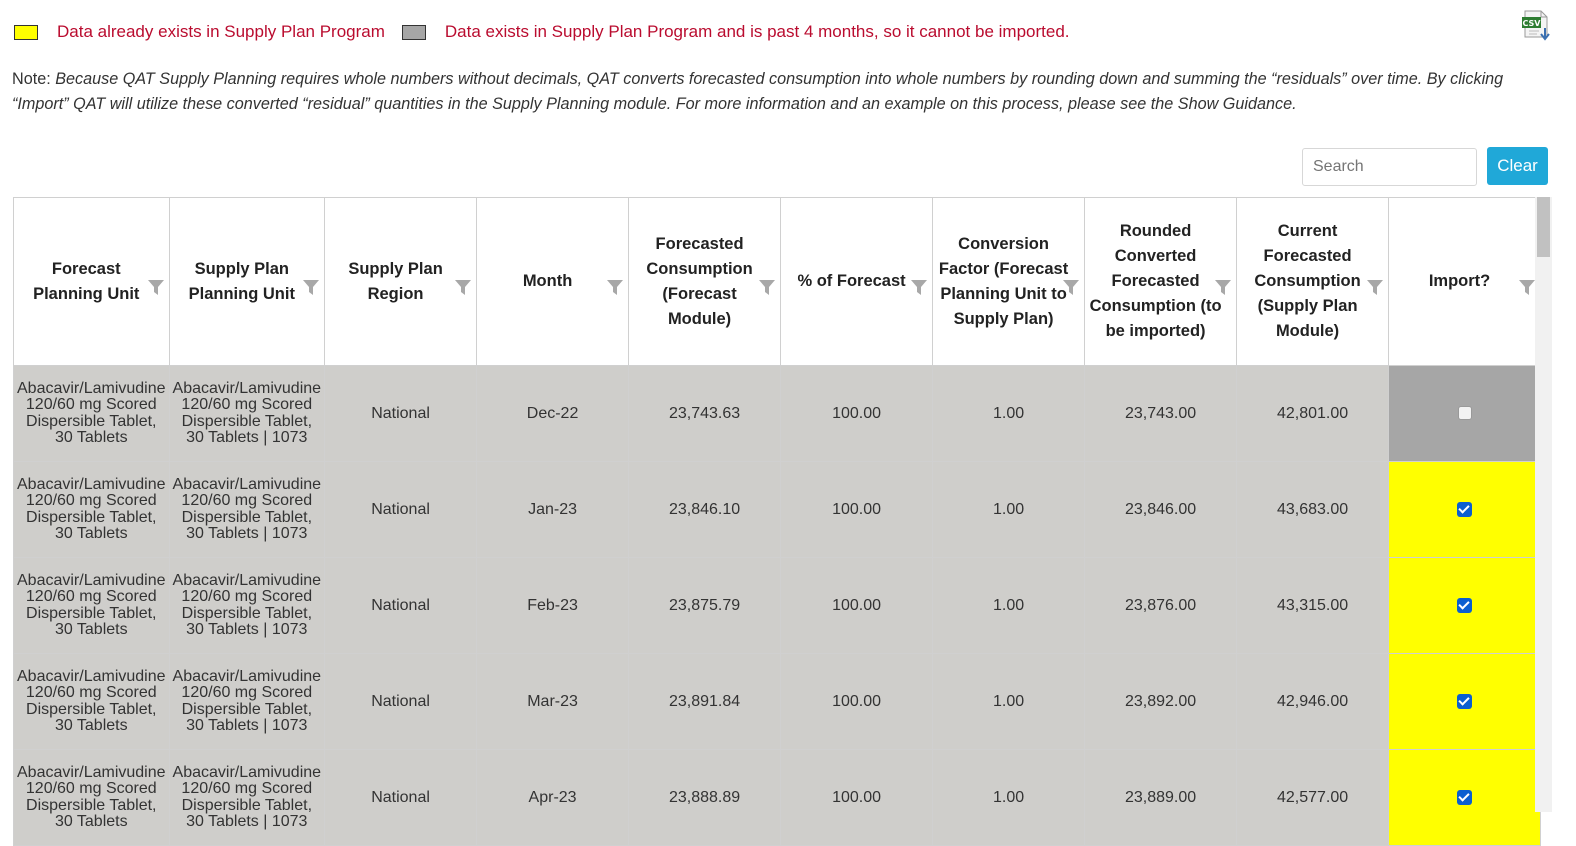  I want to click on cell-forecasted-consumption: 23,888.89, so click(705, 797).